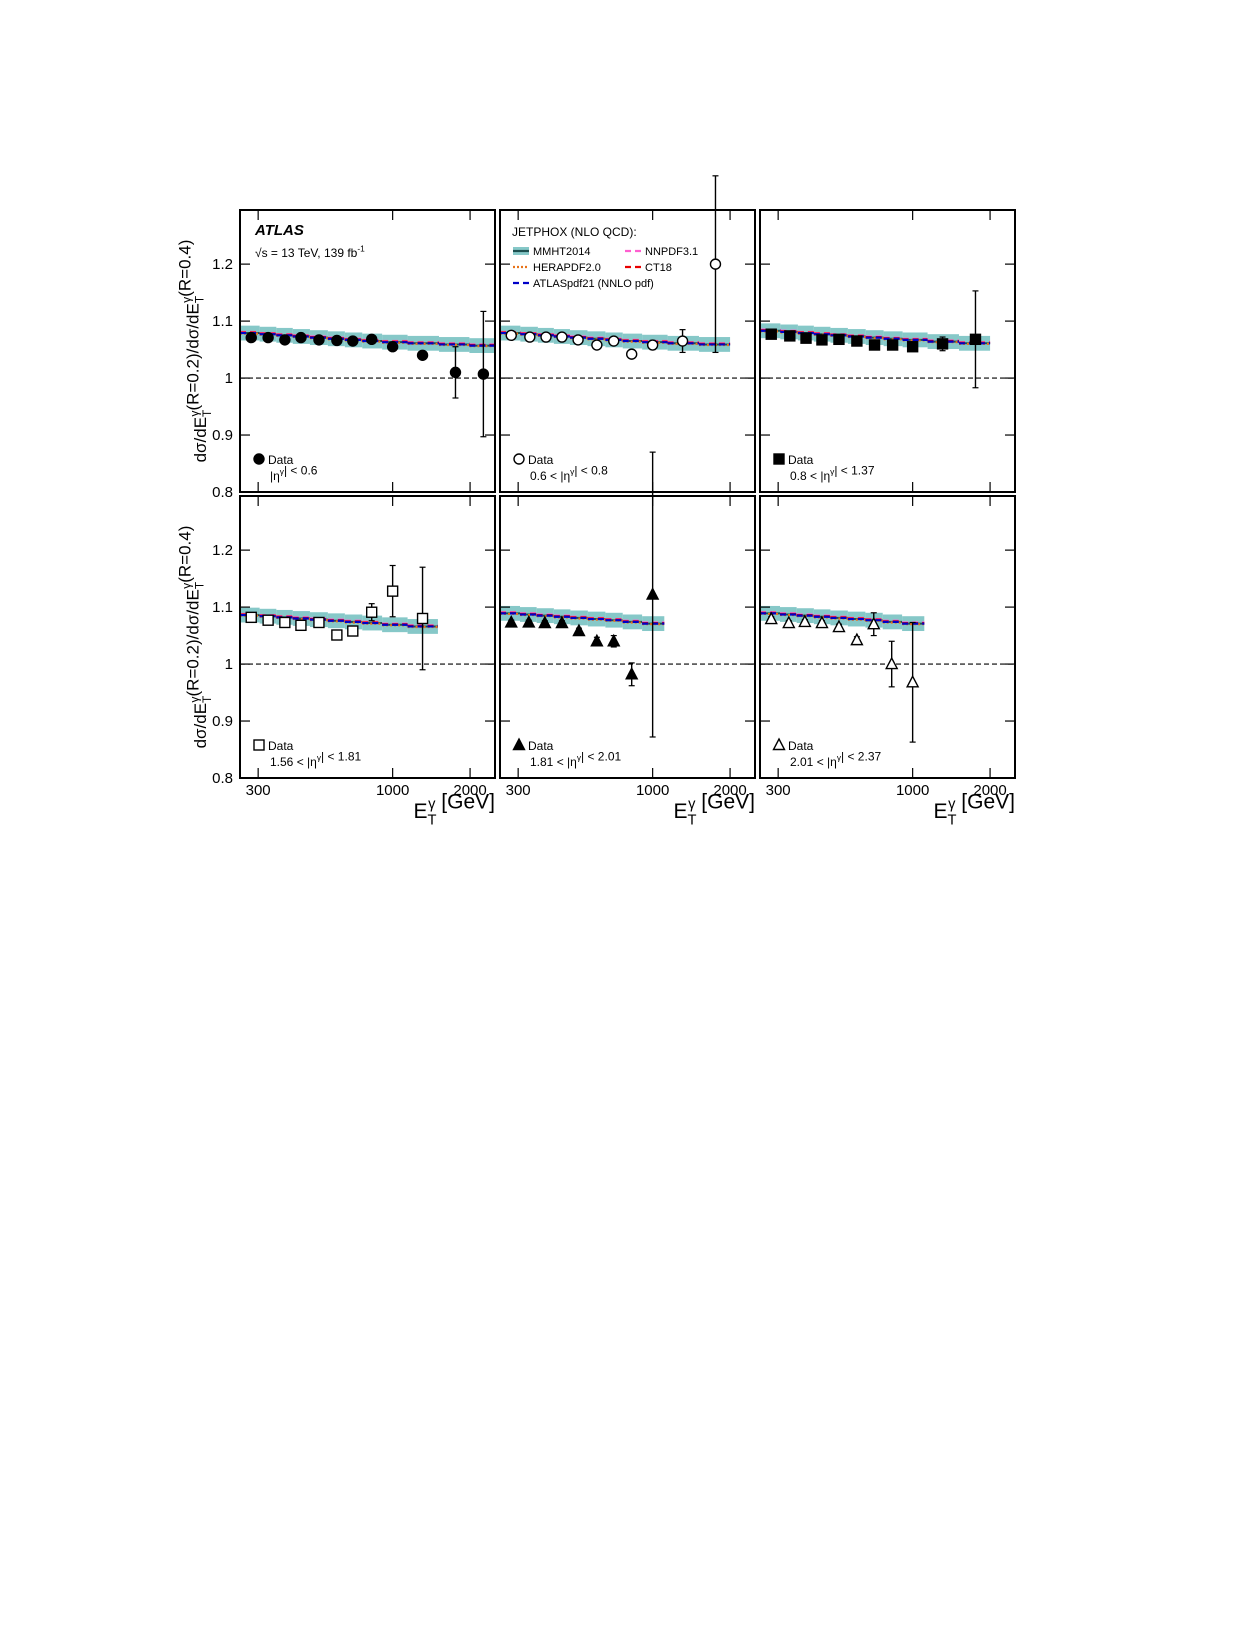  What do you see at coordinates (671, 252) in the screenshot?
I see `legend-label: NNPDF3.1` at bounding box center [671, 252].